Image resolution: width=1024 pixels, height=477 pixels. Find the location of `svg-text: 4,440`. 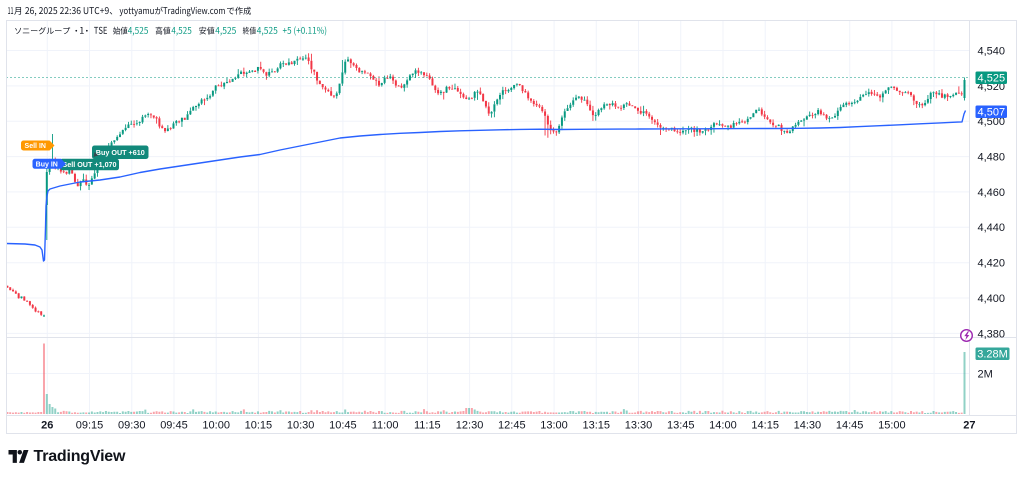

svg-text: 4,440 is located at coordinates (992, 228).